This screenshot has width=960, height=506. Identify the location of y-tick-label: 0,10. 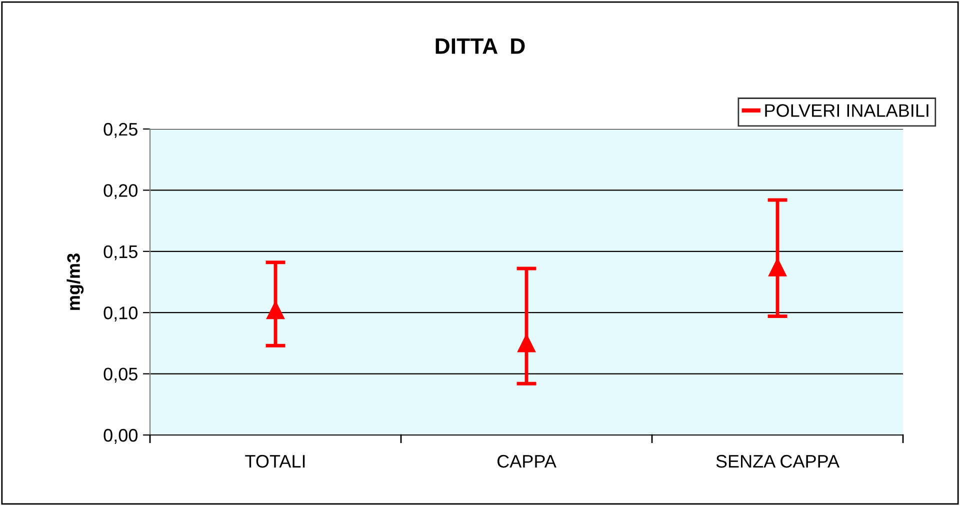
(121, 314).